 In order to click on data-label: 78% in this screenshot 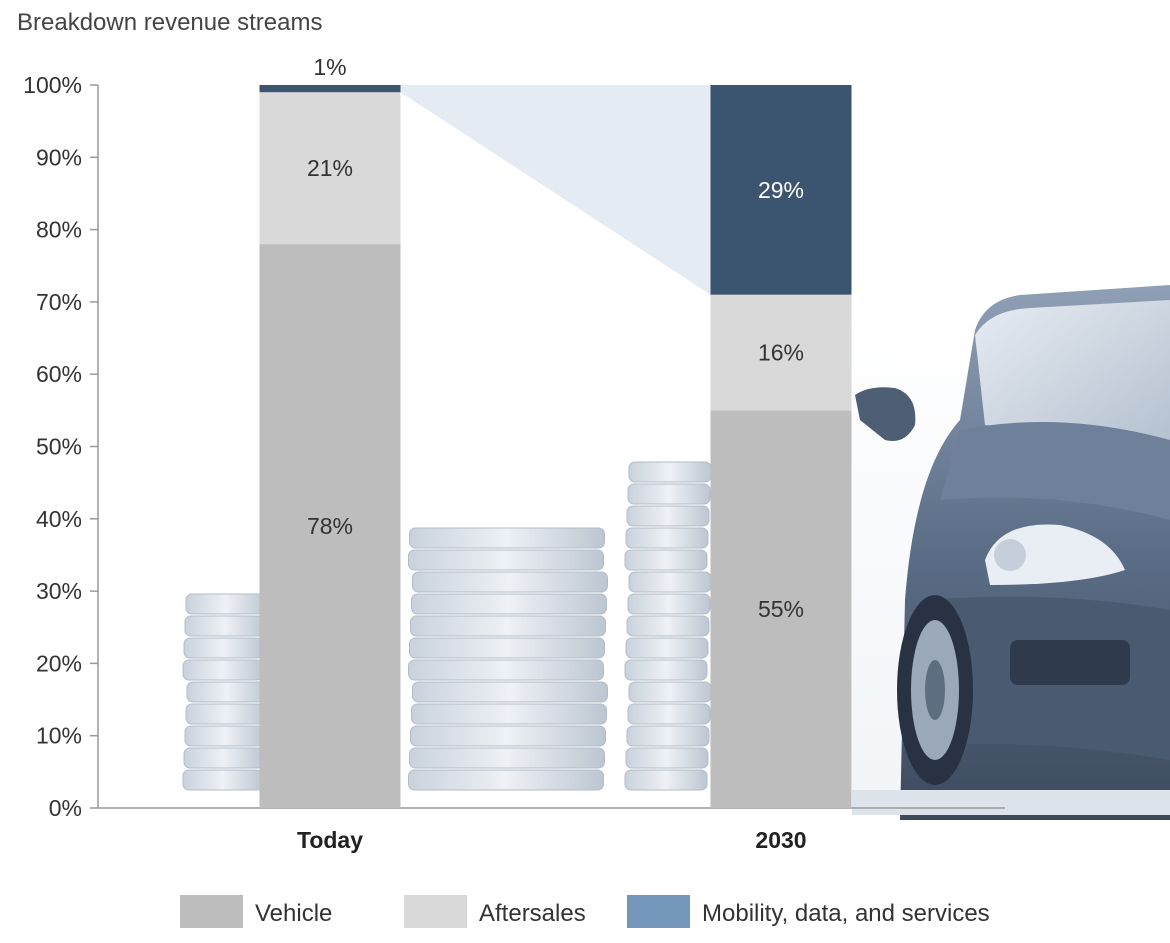, I will do `click(330, 526)`.